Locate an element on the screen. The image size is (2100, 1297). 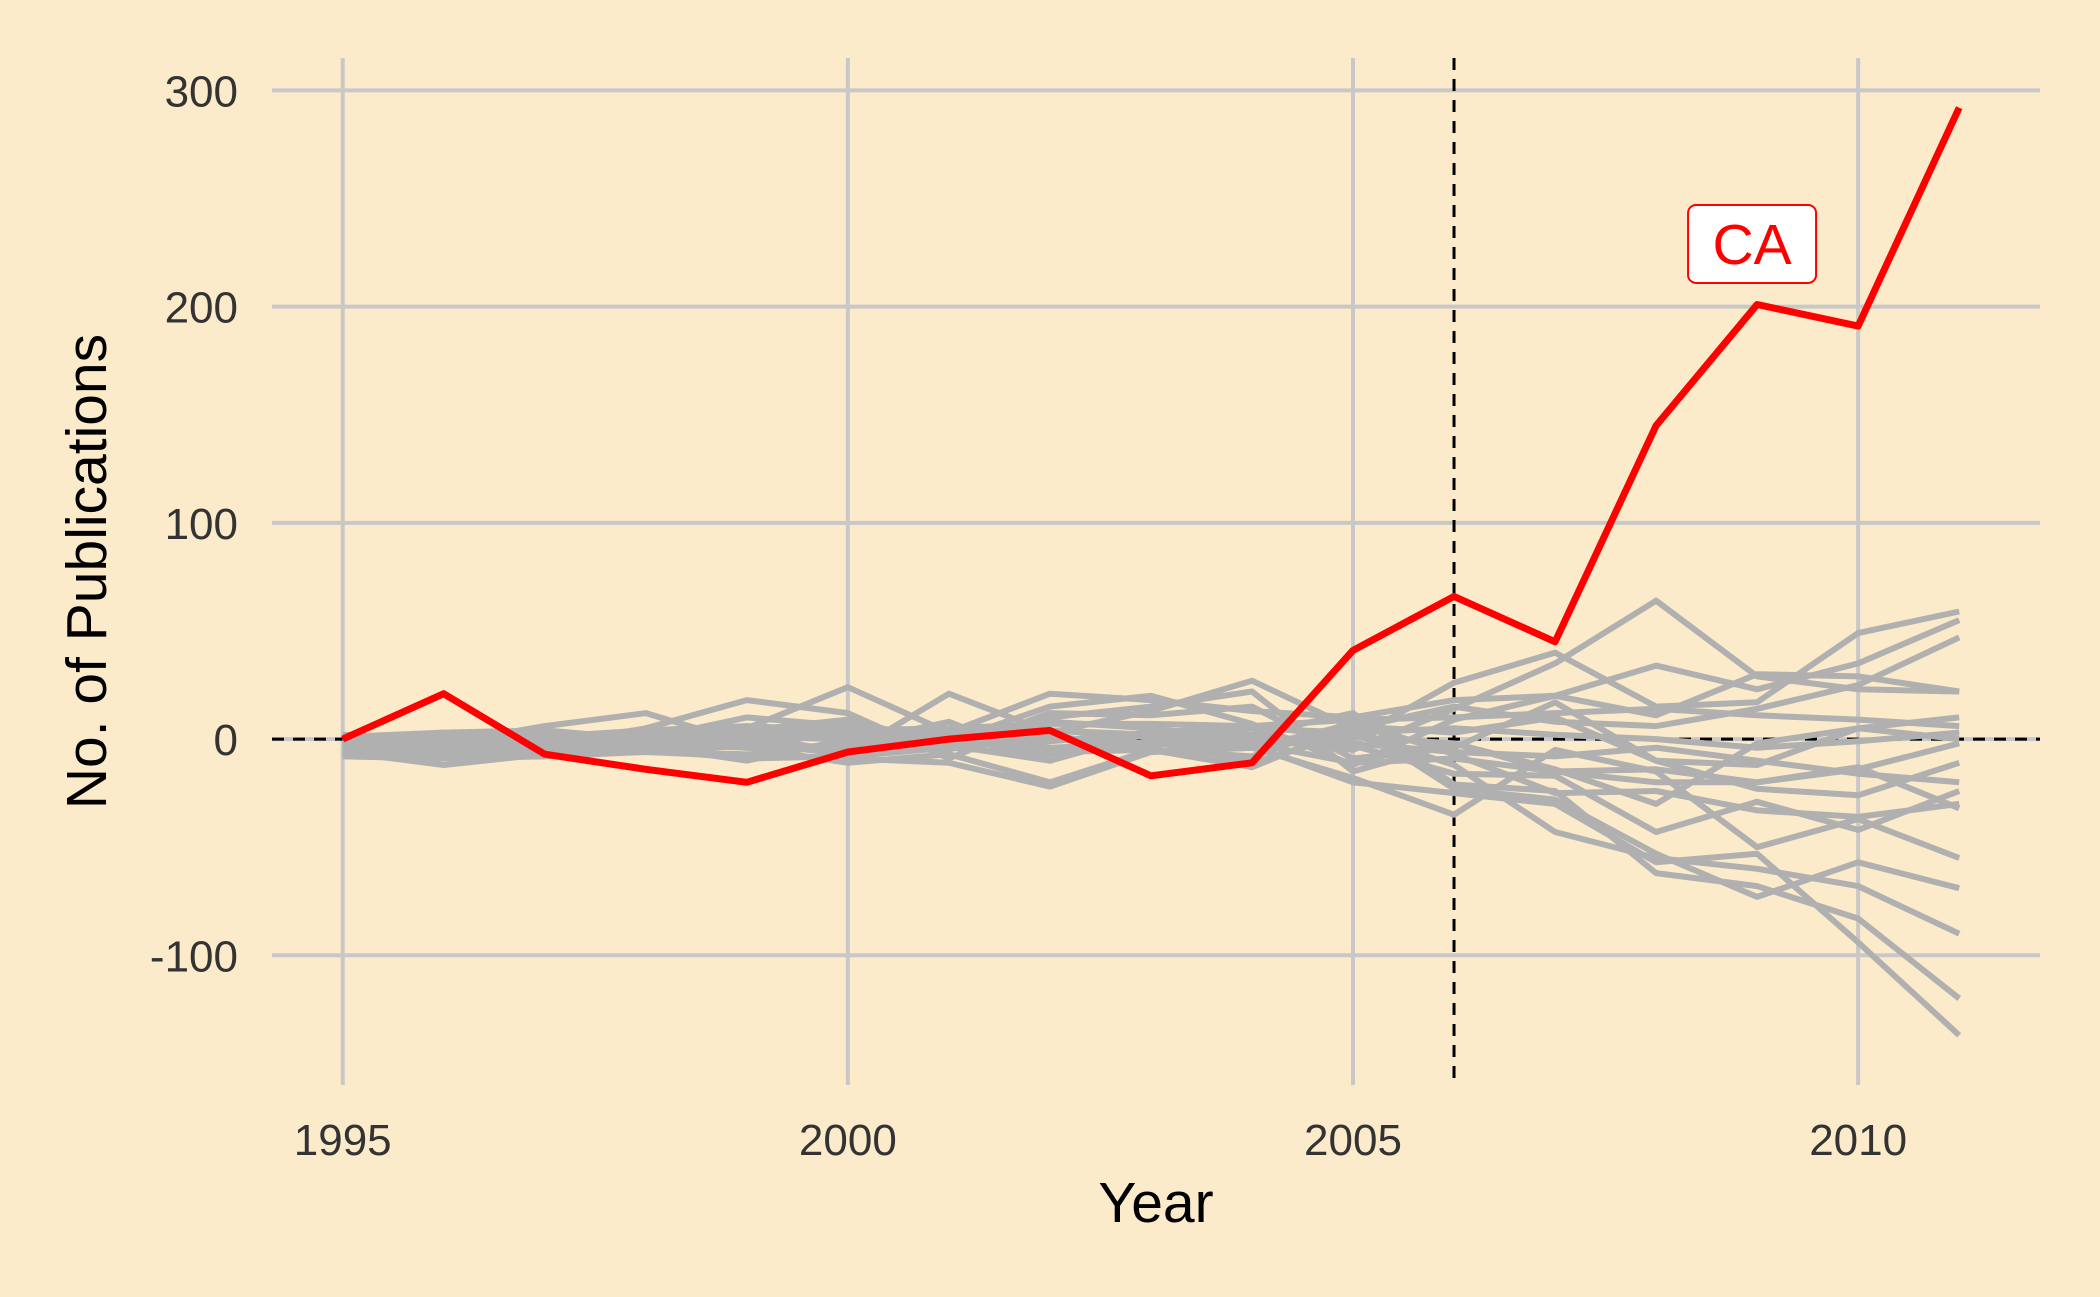
annotation-label: CA is located at coordinates (1751, 245).